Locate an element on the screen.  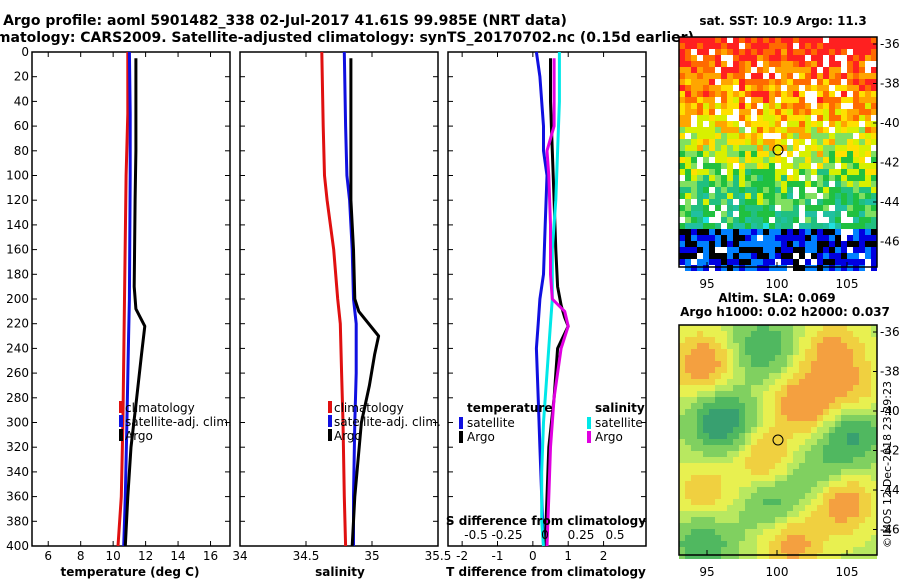
y-tick-label: 240 is located at coordinates (17, 348).